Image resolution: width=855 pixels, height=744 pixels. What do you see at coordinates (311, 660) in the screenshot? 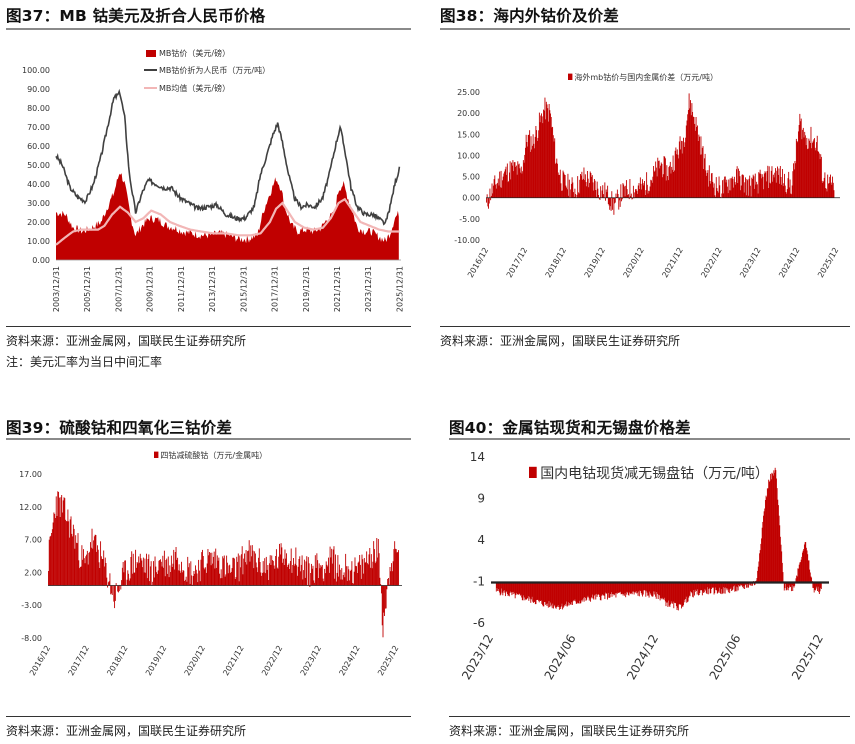
I see `x-tick-label: 2023/12` at bounding box center [311, 660].